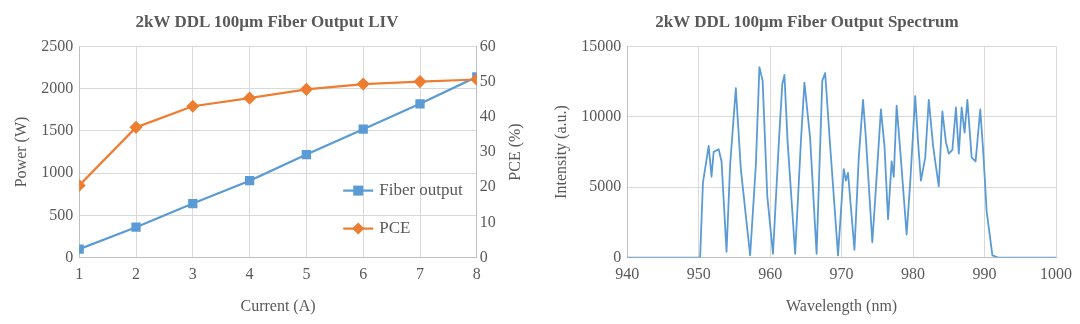 This screenshot has height=324, width=1080. Describe the element at coordinates (192, 274) in the screenshot. I see `x-tick-label: 3` at that location.